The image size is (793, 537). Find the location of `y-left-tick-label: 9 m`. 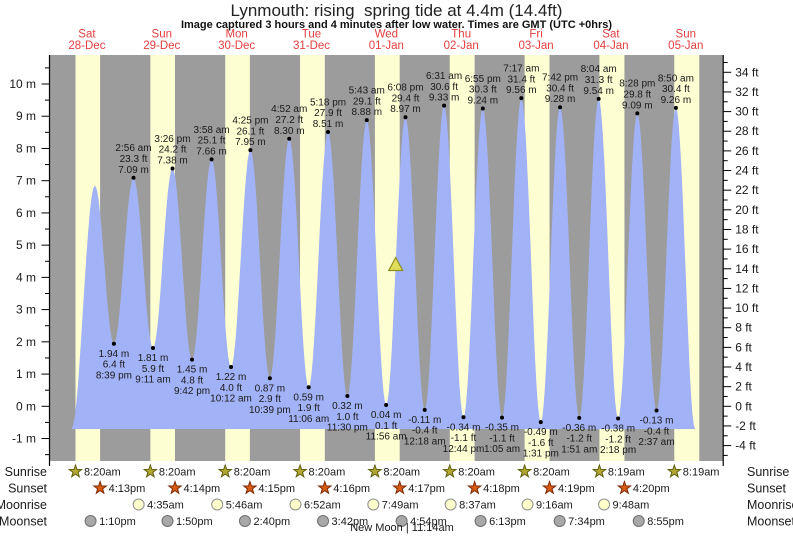

y-left-tick-label: 9 m is located at coordinates (26, 116).